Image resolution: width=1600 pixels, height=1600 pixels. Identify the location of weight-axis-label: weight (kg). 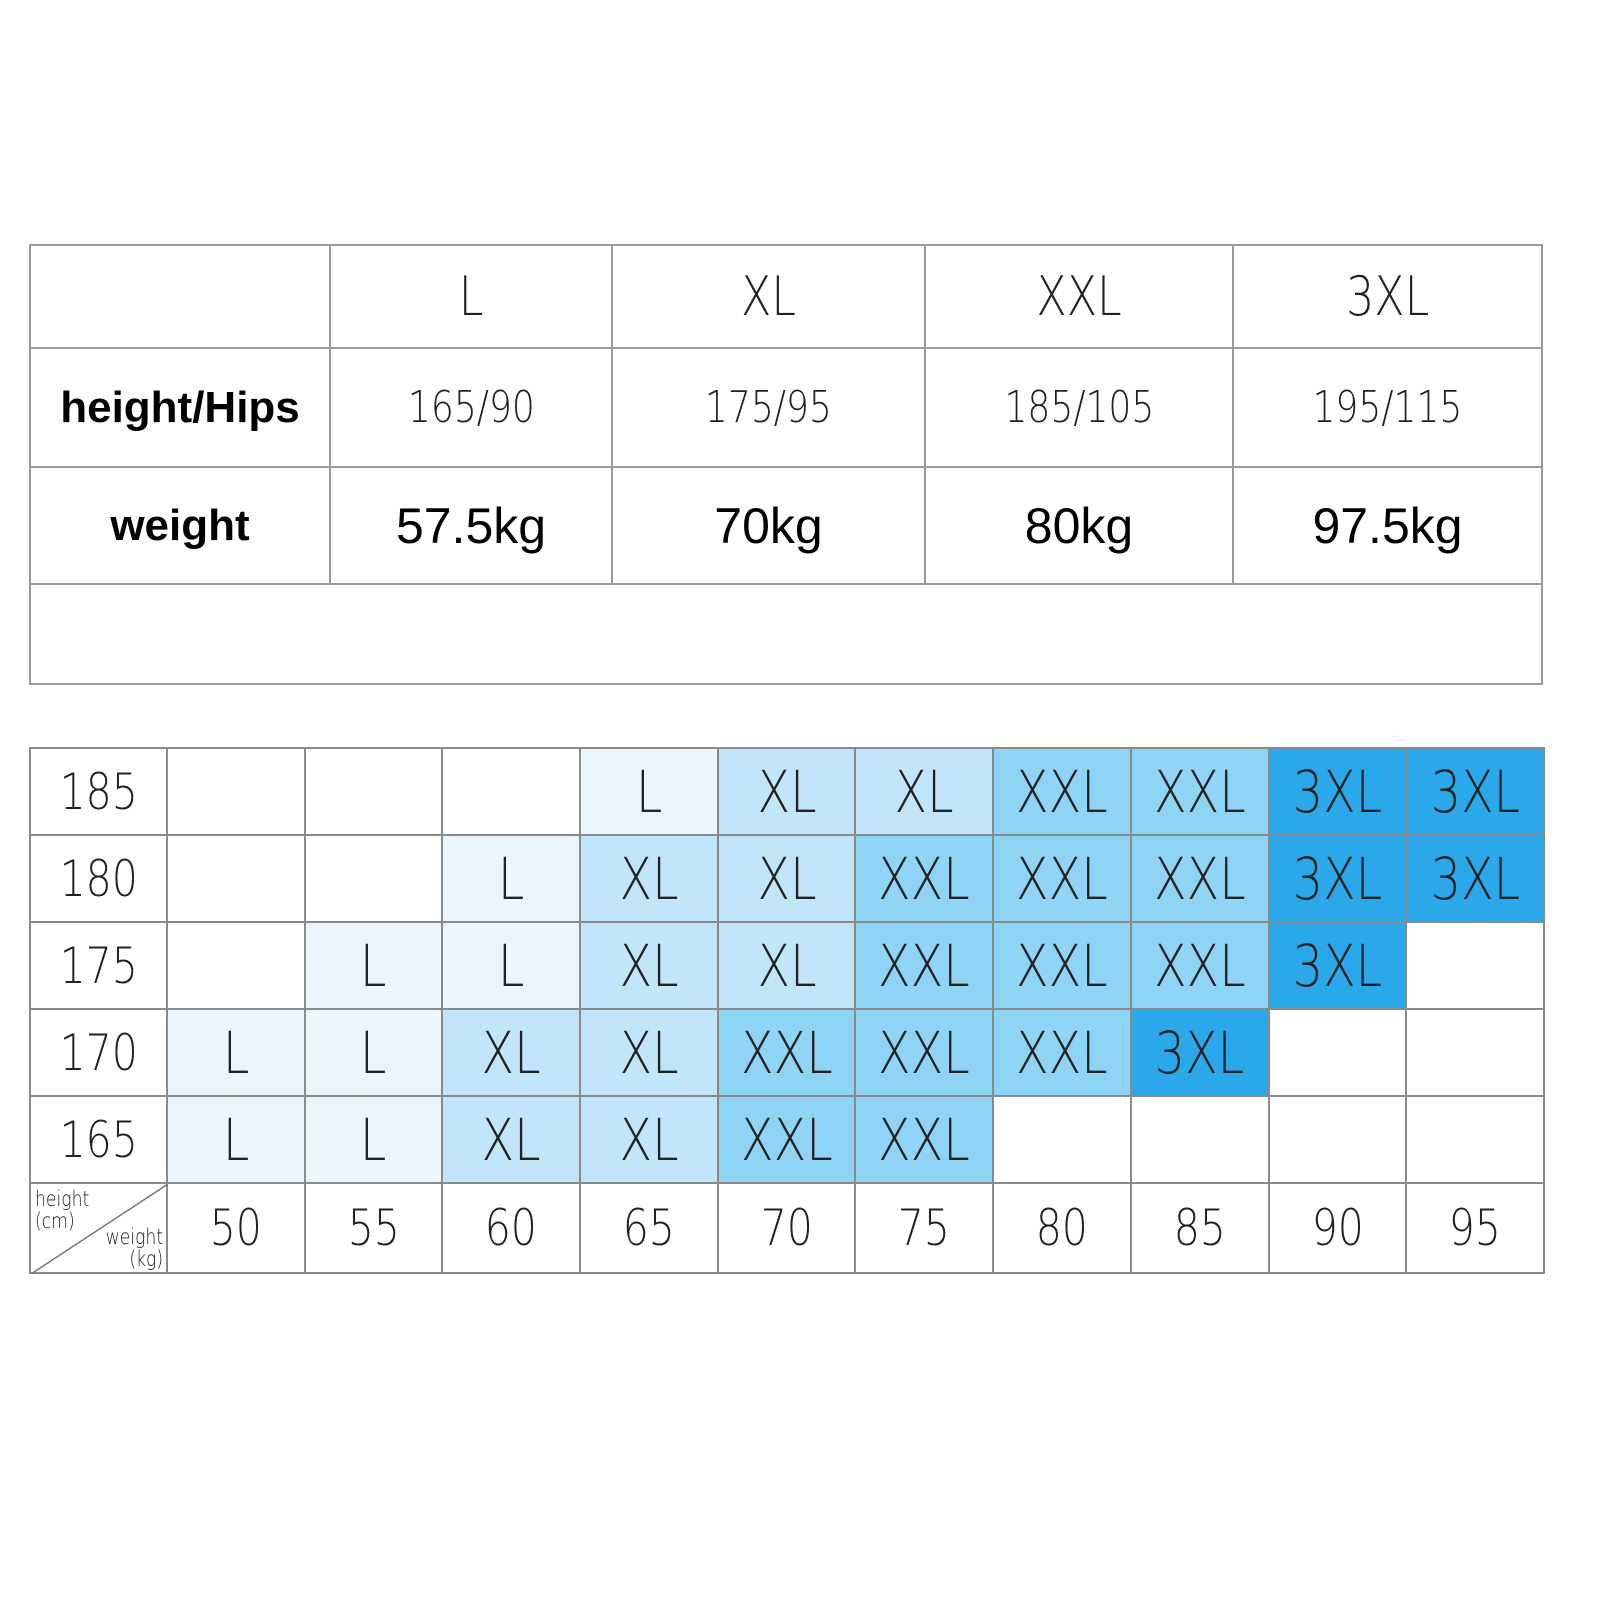
(134, 1248).